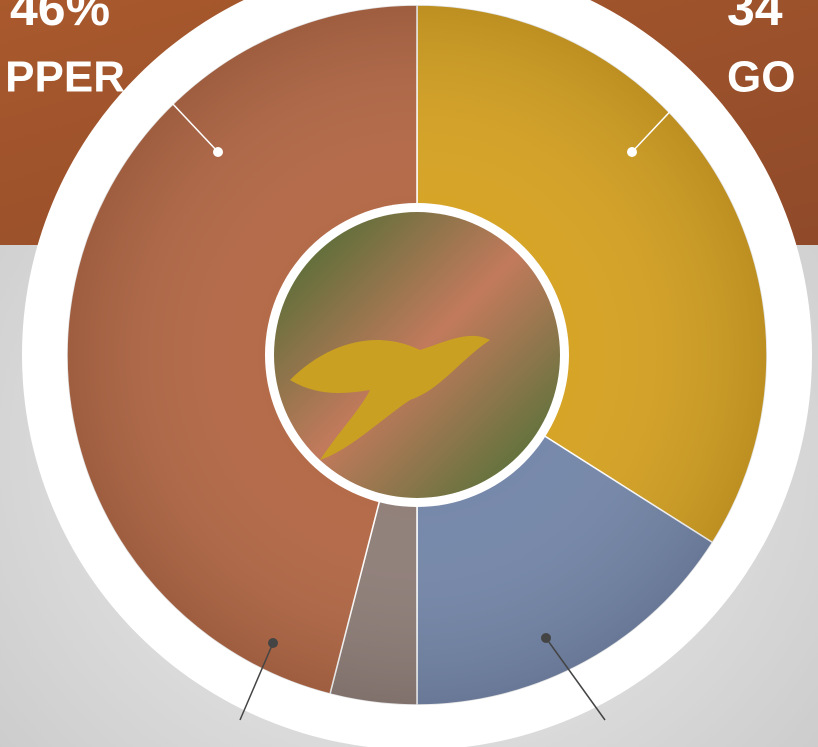 The image size is (818, 747). What do you see at coordinates (390, 397) in the screenshot?
I see `logo-mark` at bounding box center [390, 397].